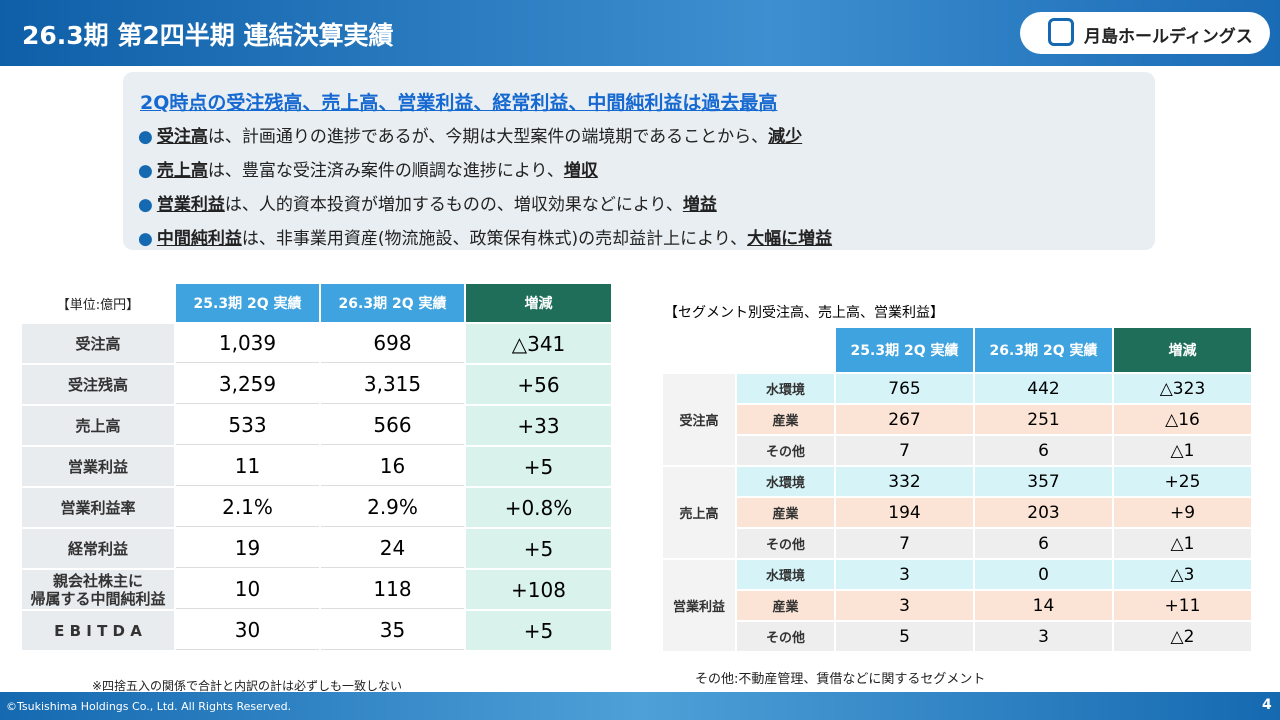 This screenshot has height=720, width=1280. I want to click on value-cell: +9, so click(1182, 512).